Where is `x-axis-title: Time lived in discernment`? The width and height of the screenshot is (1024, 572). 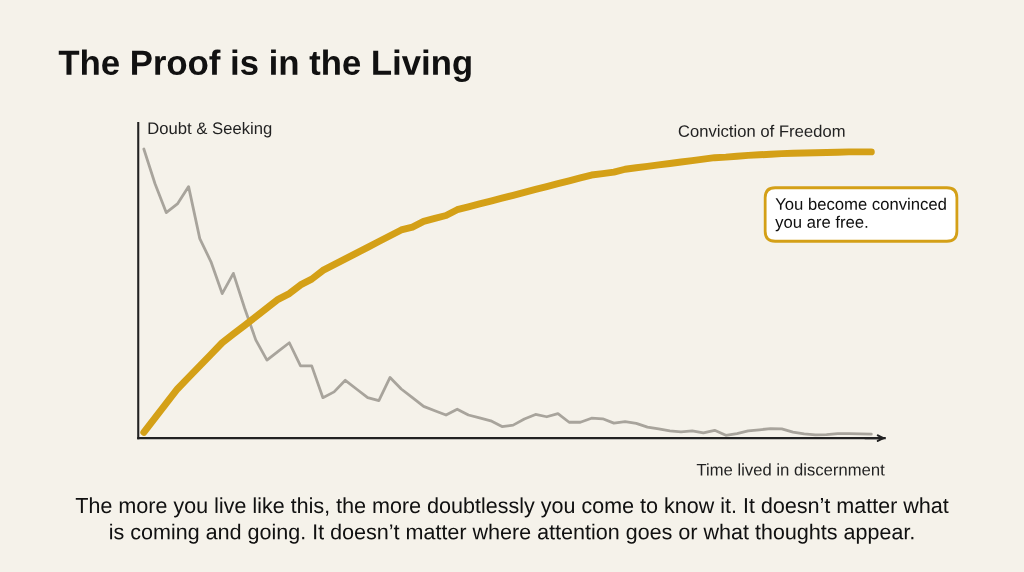
x-axis-title: Time lived in discernment is located at coordinates (790, 469).